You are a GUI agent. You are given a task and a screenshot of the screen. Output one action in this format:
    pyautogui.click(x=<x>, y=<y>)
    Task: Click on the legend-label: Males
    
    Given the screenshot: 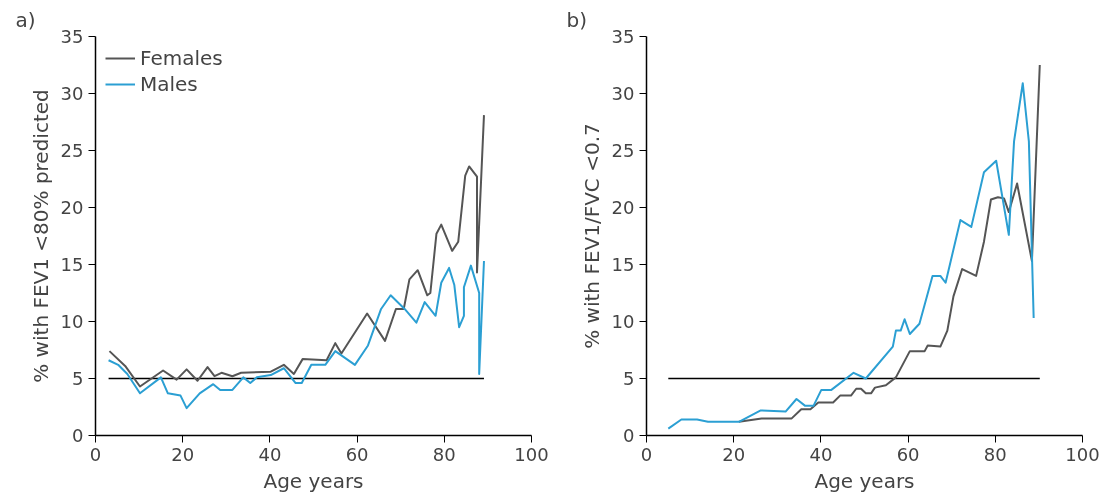 What is the action you would take?
    pyautogui.click(x=169, y=84)
    